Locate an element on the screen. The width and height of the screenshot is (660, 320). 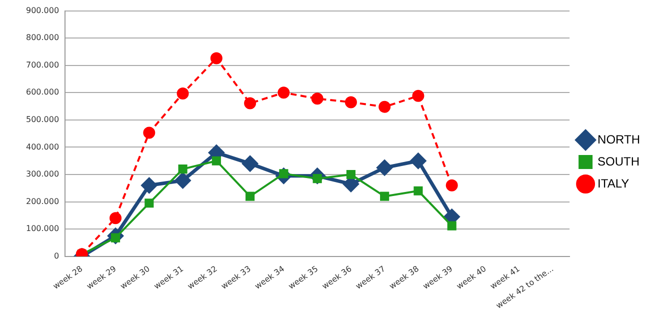
legend-label: NORTH is located at coordinates (619, 139).